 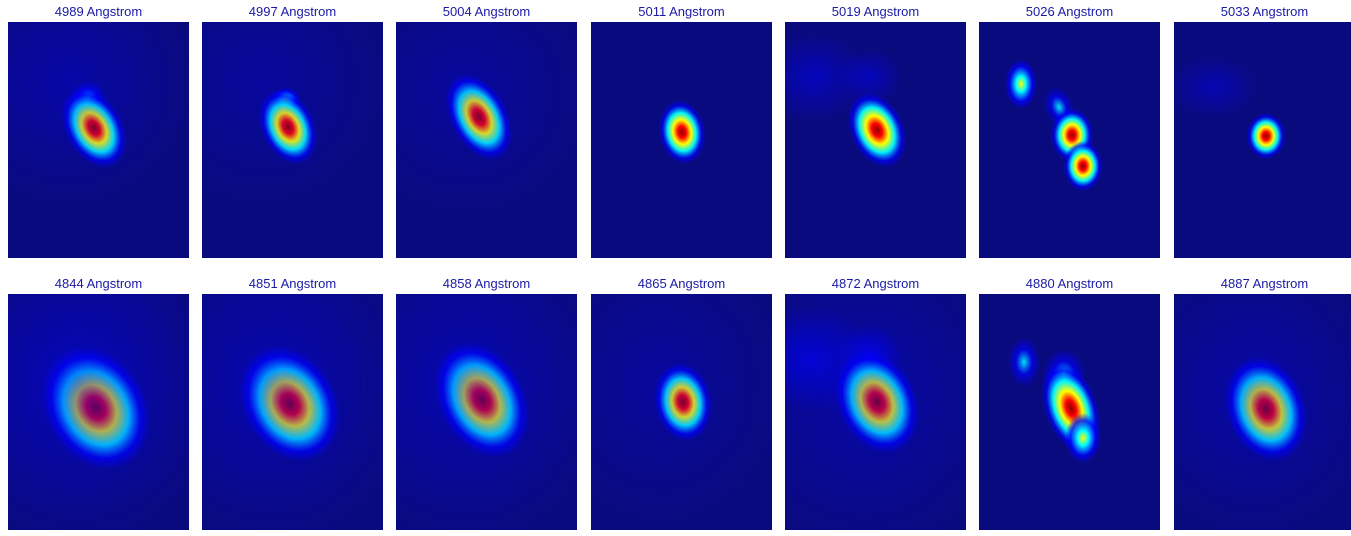 I want to click on panel-title: 4880 Angstrom, so click(x=1069, y=283).